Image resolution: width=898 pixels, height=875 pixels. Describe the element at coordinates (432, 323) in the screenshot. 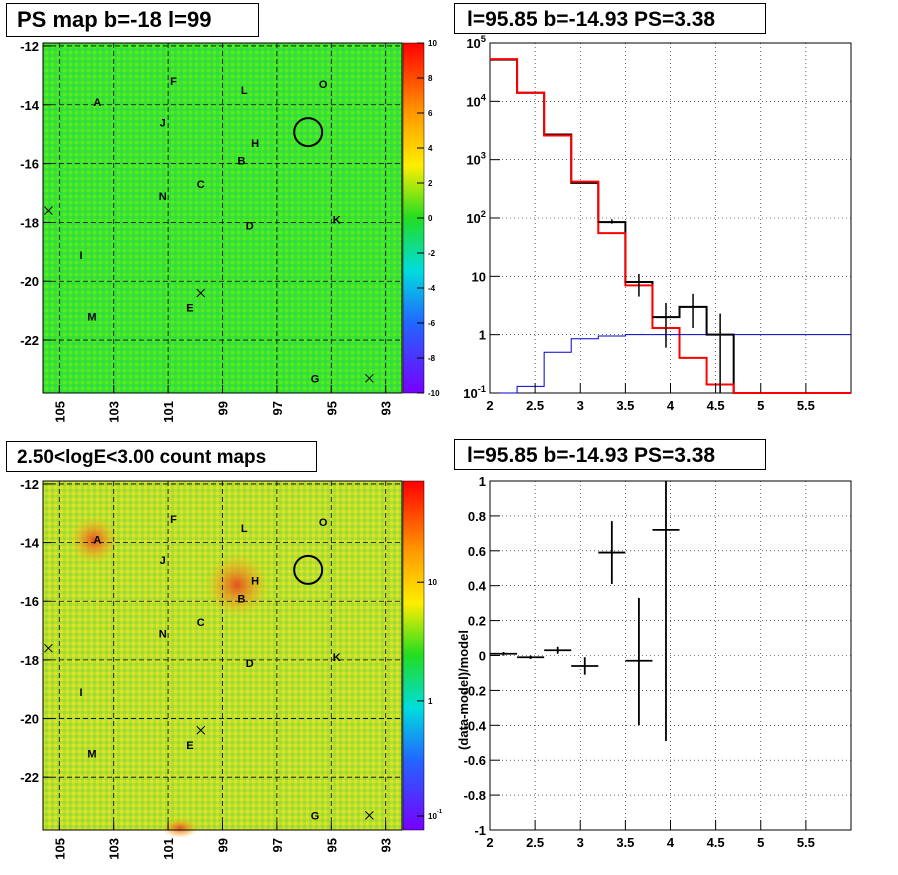

I see `colorbar-tick-label: -6` at that location.